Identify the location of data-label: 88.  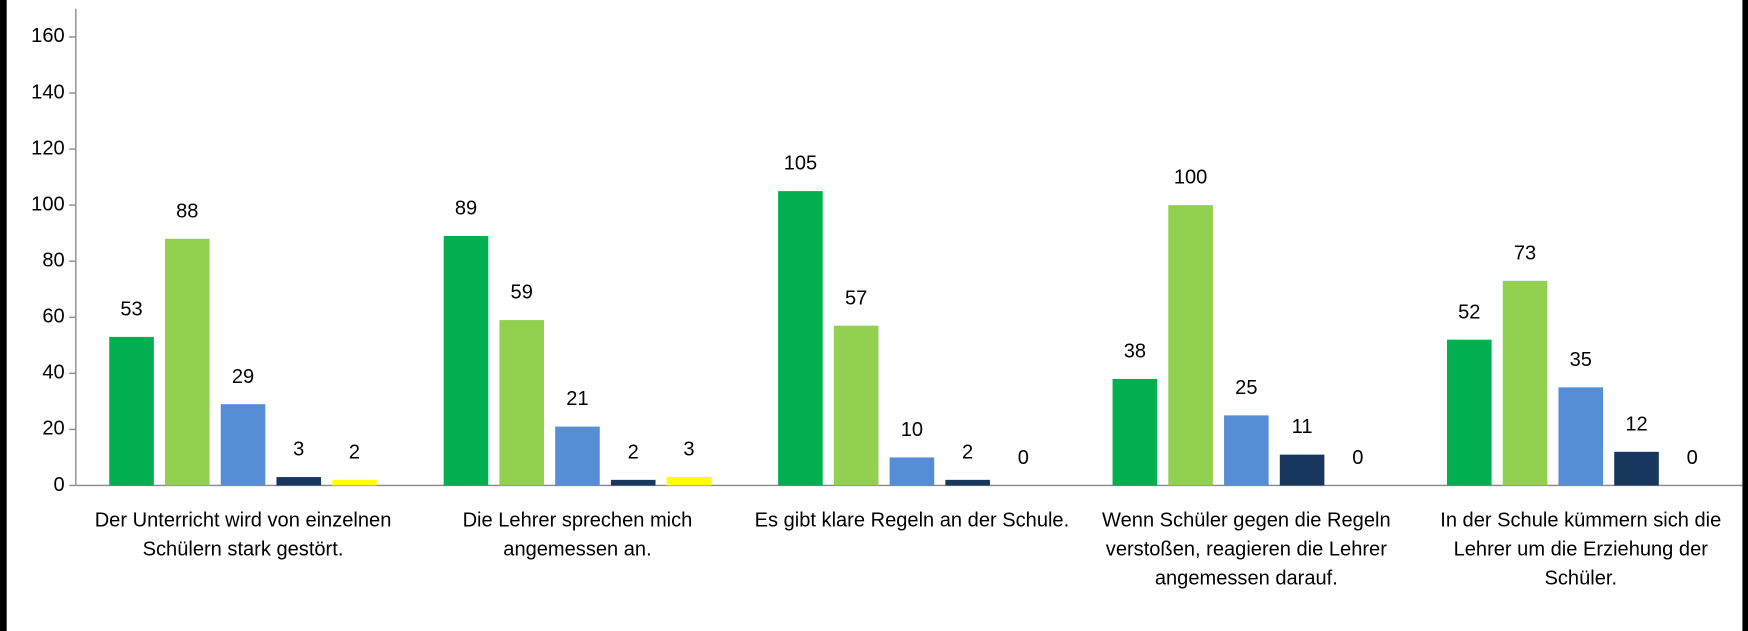
(187, 211).